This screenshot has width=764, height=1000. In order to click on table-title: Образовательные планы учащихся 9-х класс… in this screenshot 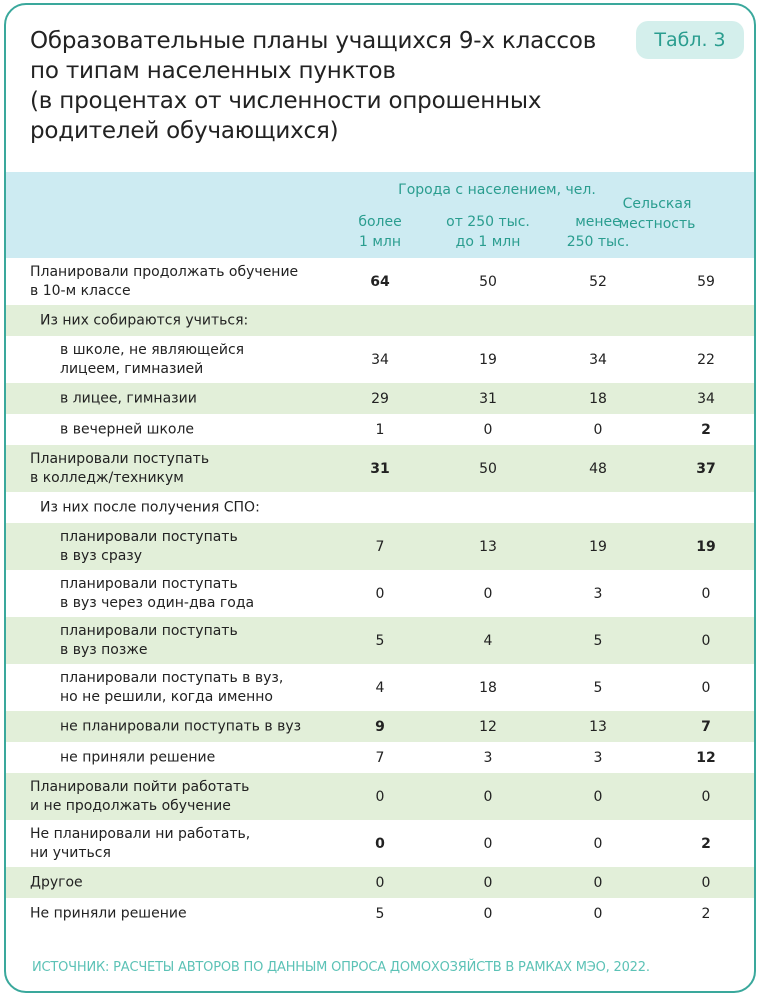, I will do `click(325, 86)`.